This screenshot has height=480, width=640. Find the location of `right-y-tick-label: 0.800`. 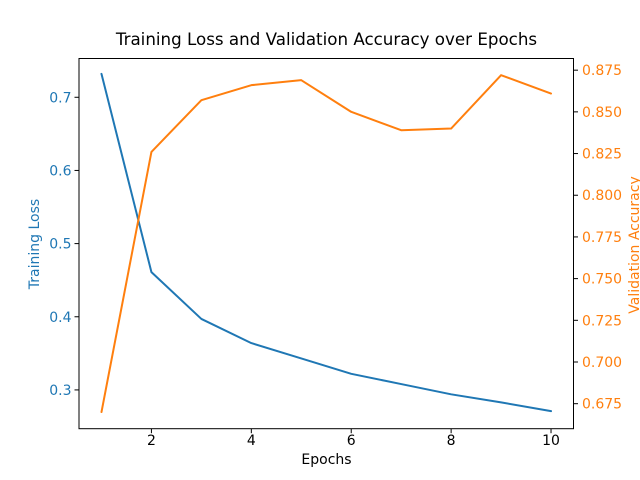

right-y-tick-label: 0.800 is located at coordinates (602, 196).